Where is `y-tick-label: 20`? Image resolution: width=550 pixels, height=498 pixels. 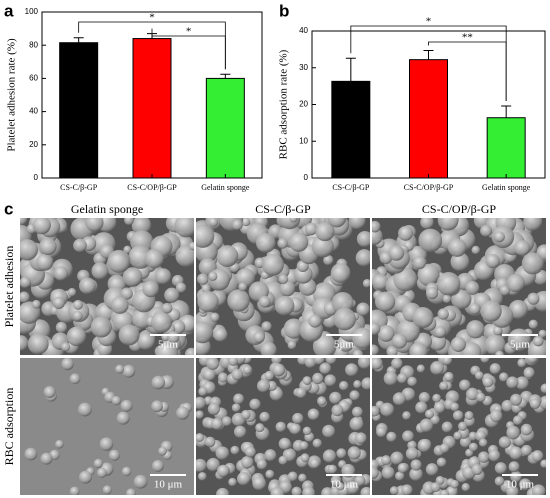 y-tick-label: 20 is located at coordinates (303, 104).